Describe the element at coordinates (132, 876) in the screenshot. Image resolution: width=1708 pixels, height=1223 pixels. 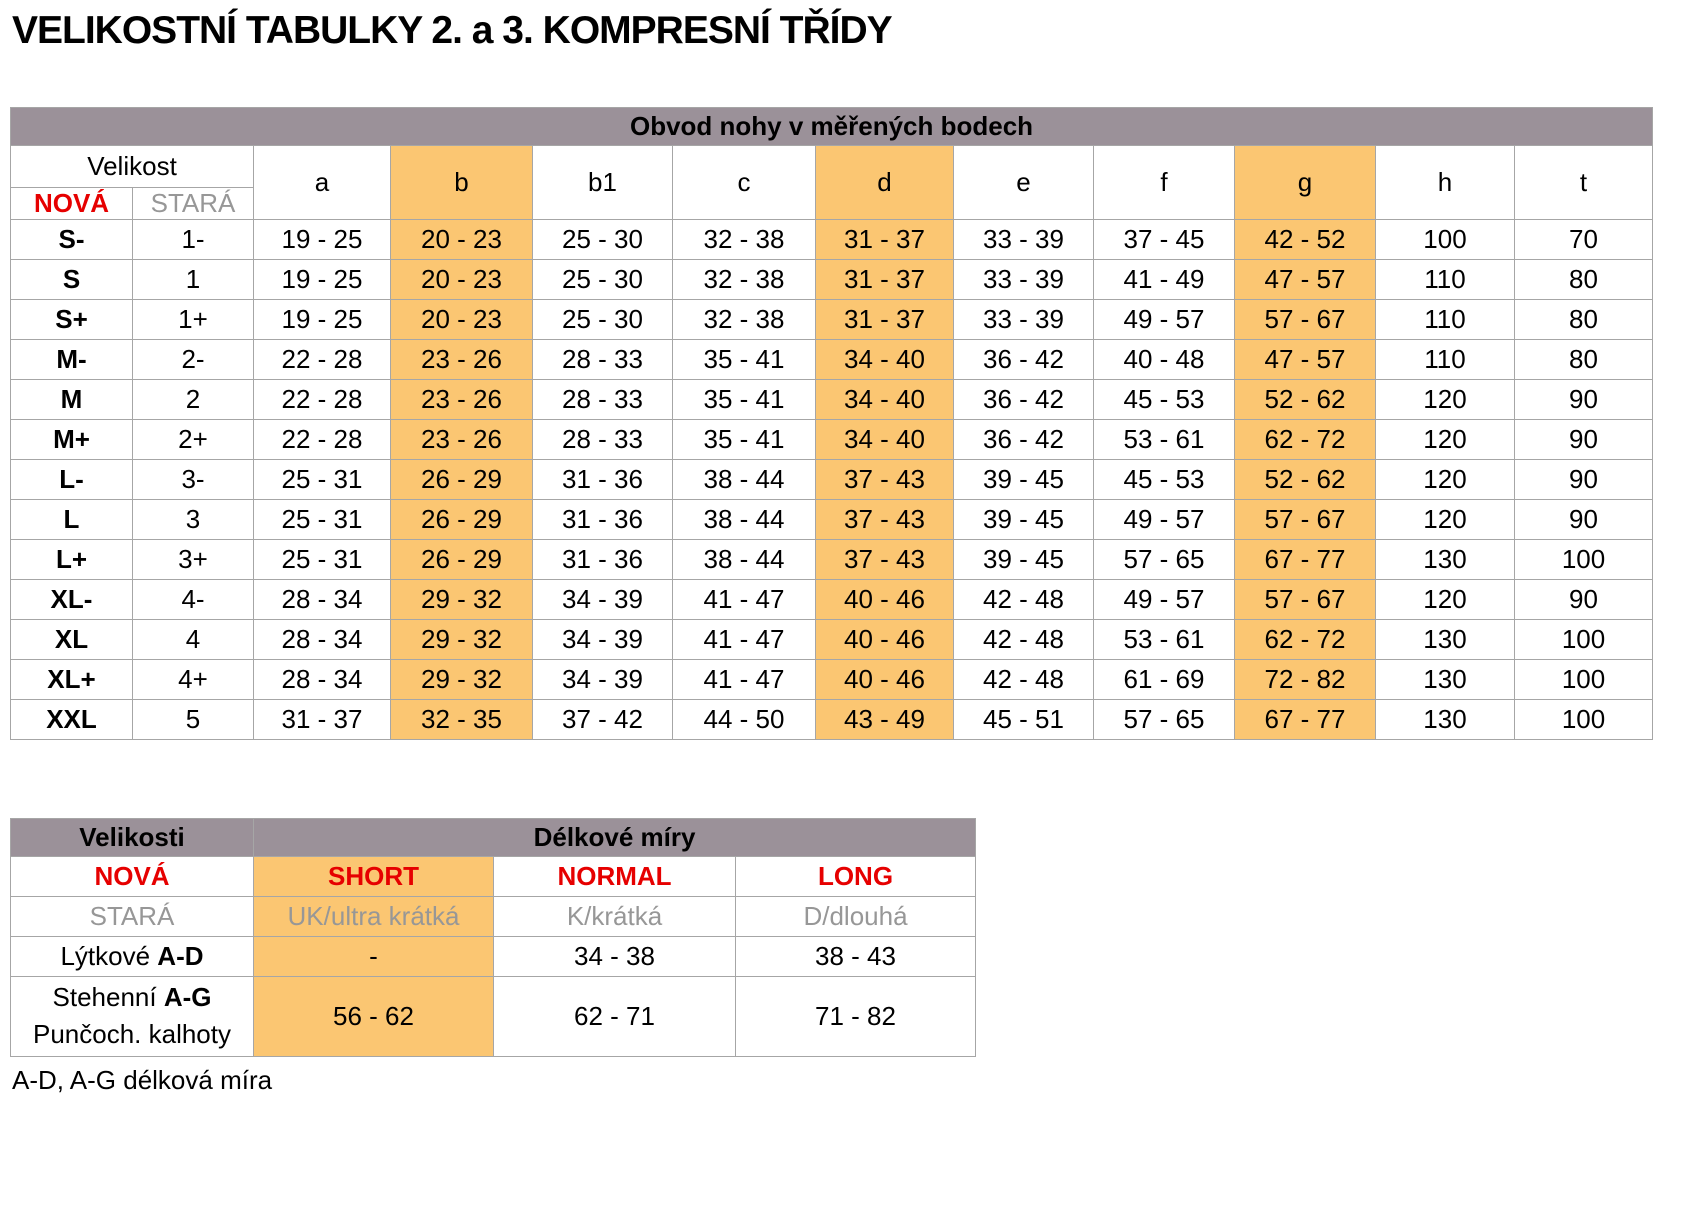
I see `new-label: NOVÁ` at that location.